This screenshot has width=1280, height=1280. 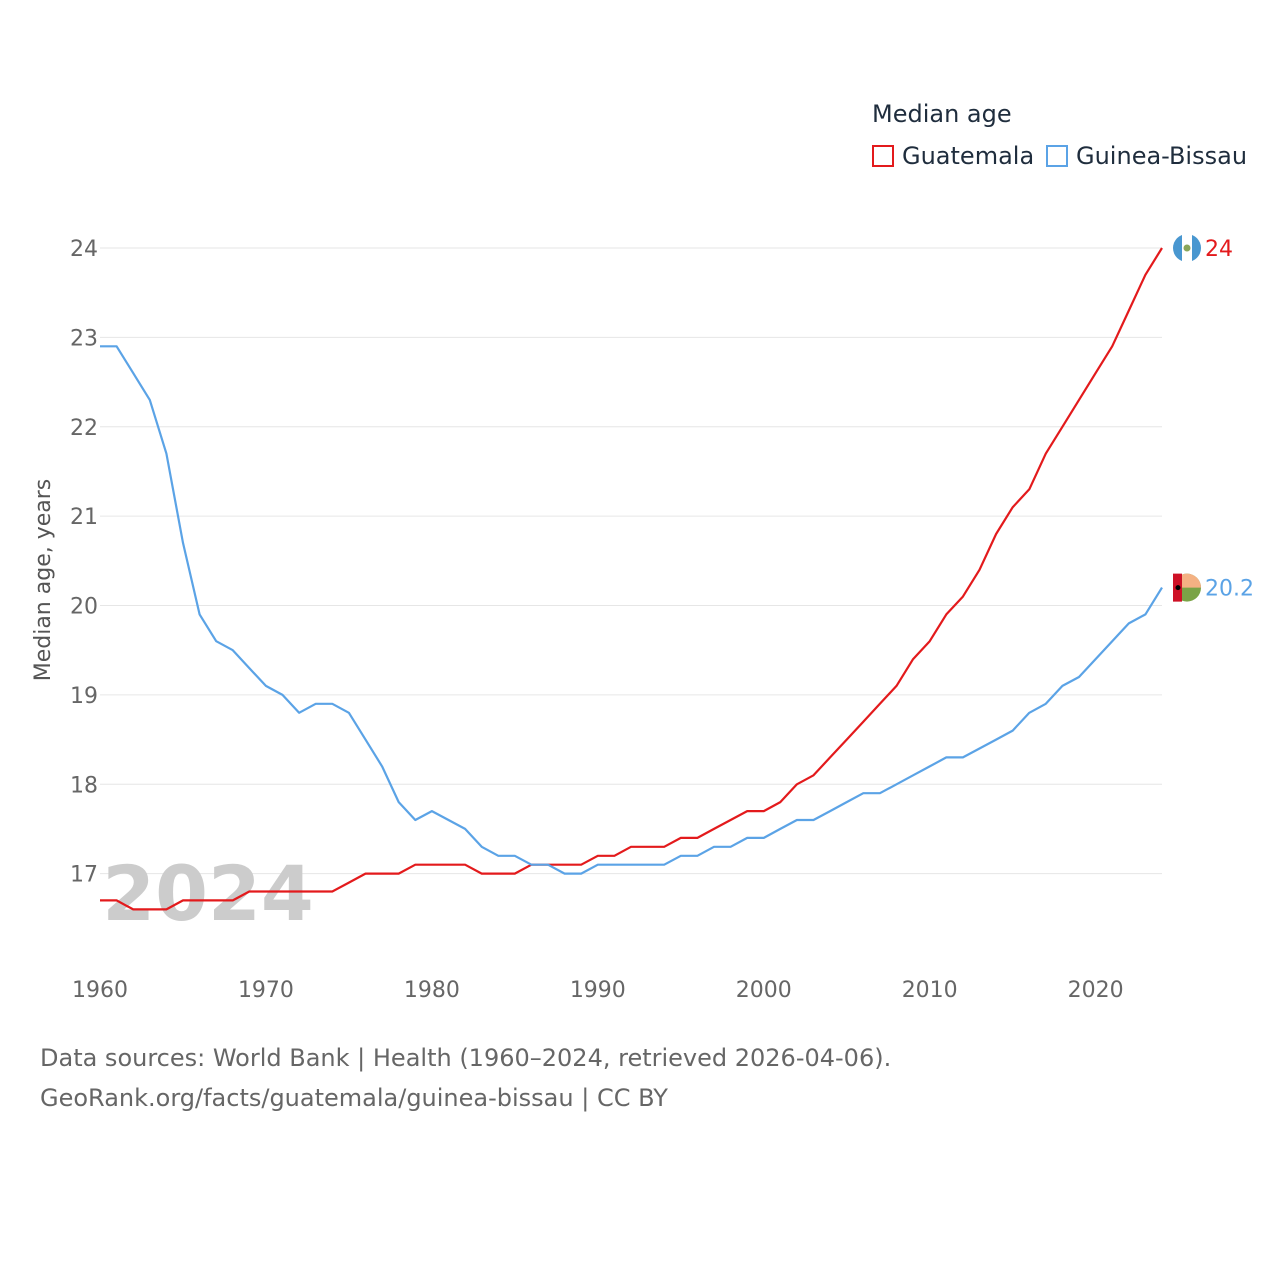 I want to click on x-axis-ticks: 1960 1970 1980 1990 2000 2010 2020, so click(x=598, y=990).